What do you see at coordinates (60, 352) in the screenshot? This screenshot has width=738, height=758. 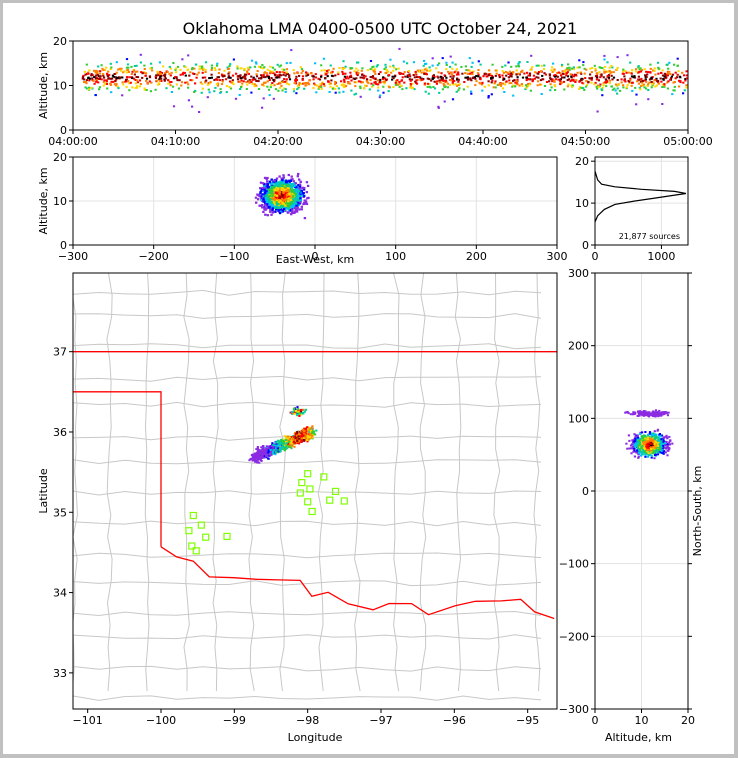 I see `y-tick-label: 37` at bounding box center [60, 352].